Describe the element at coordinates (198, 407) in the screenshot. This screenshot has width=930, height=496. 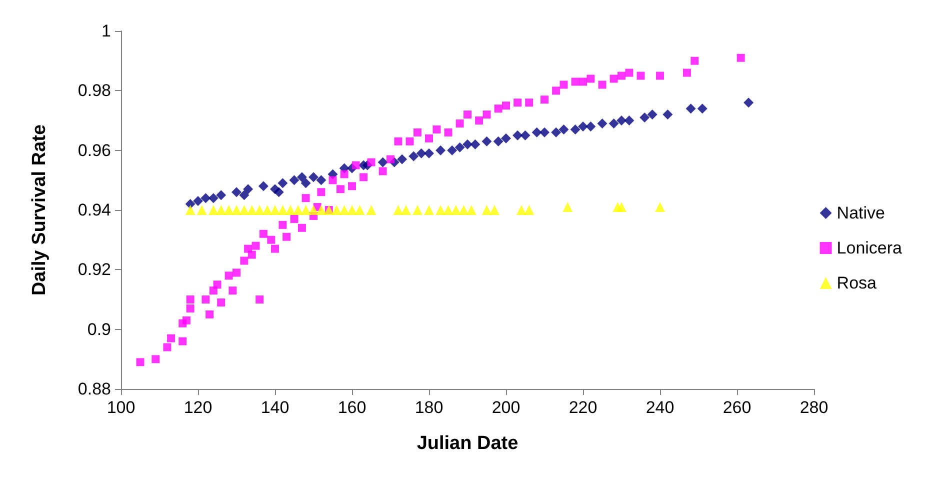
I see `x-tick-label: 120` at that location.